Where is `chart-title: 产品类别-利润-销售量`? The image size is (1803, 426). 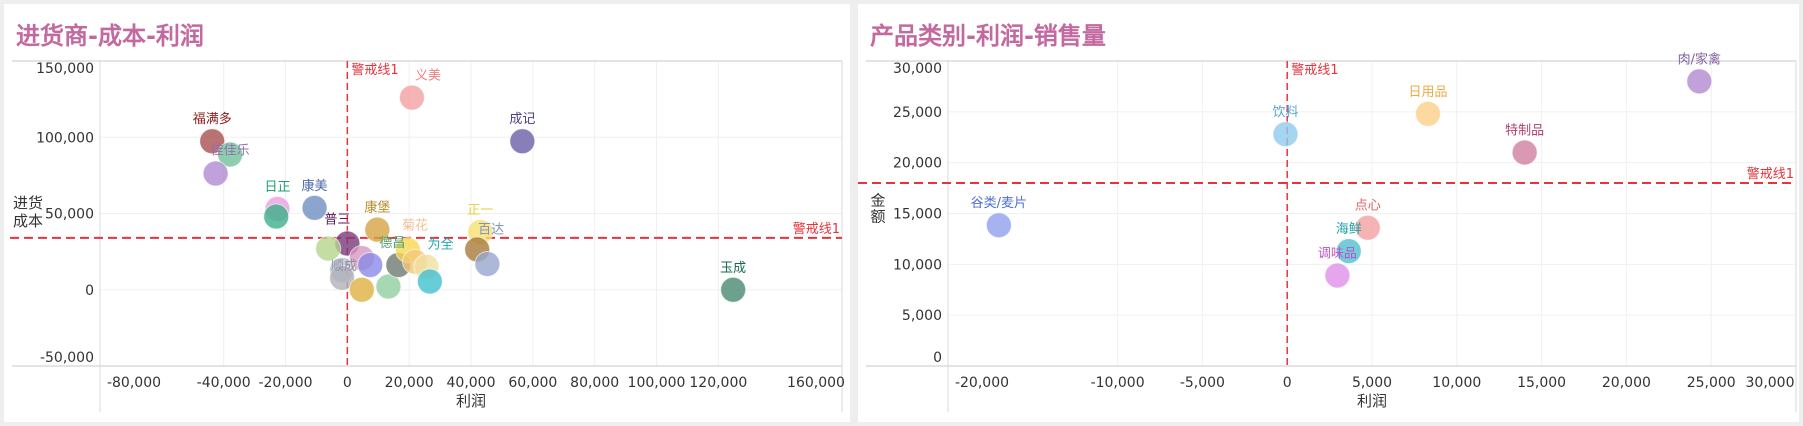
chart-title: 产品类别-利润-销售量 is located at coordinates (988, 36).